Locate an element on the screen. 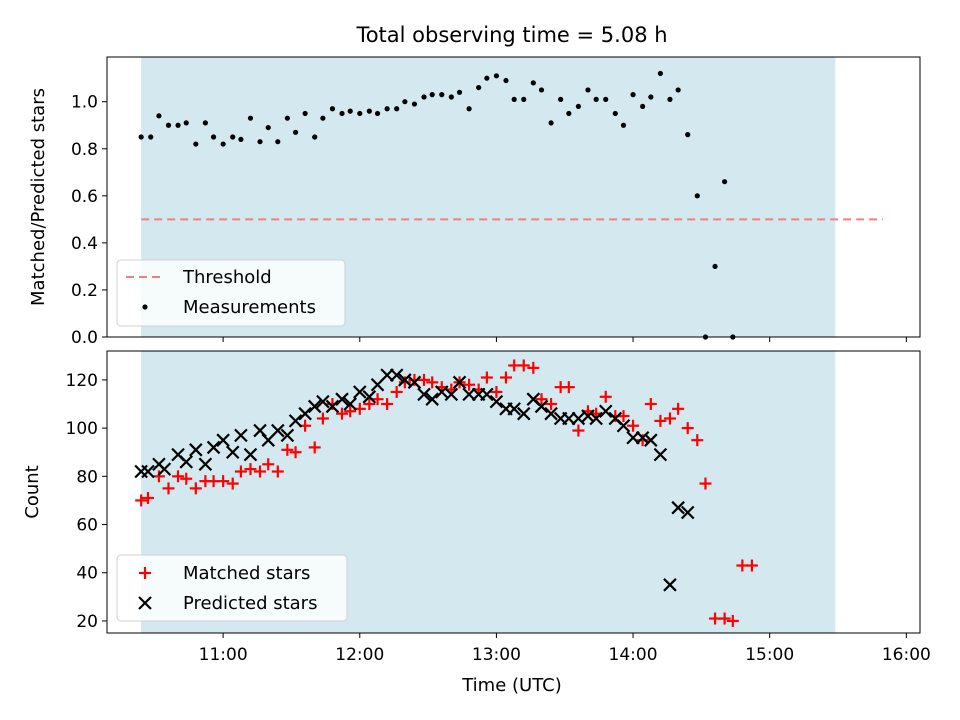 Image resolution: width=960 pixels, height=720 pixels. count-y-tick-label: 40 is located at coordinates (87, 574).